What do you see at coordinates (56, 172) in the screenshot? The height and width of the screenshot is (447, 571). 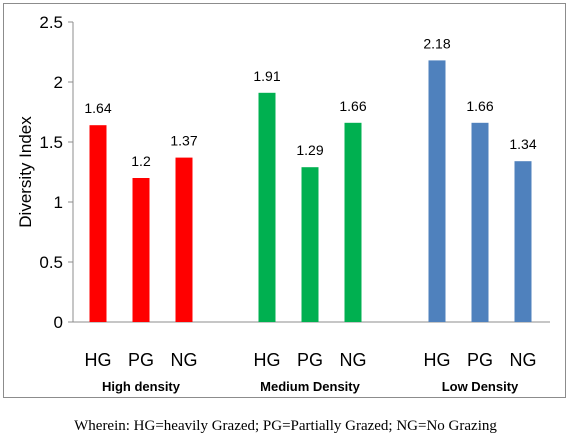 I see `y-axis-ticks: 0 0.5 1 1.5 2 2.5` at bounding box center [56, 172].